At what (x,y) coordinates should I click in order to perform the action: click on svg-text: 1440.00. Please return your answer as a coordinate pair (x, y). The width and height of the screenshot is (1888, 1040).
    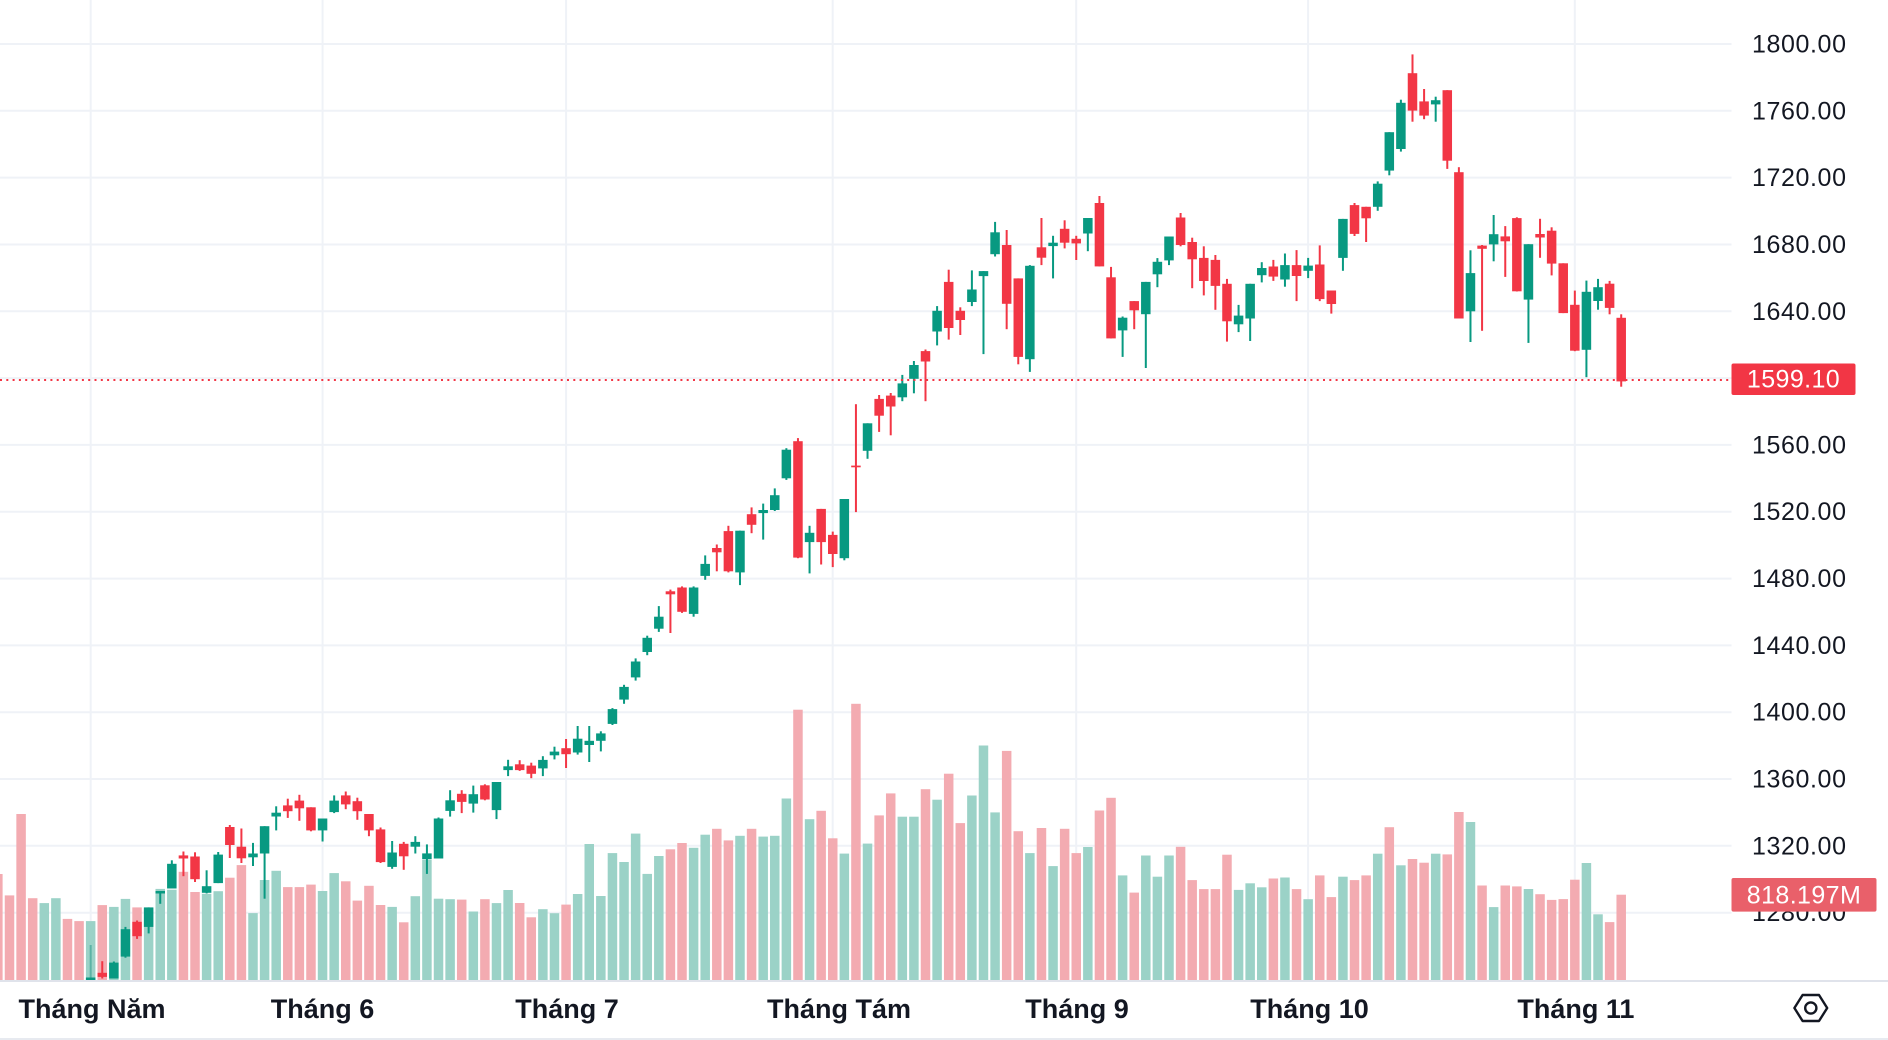
    Looking at the image, I should click on (1799, 646).